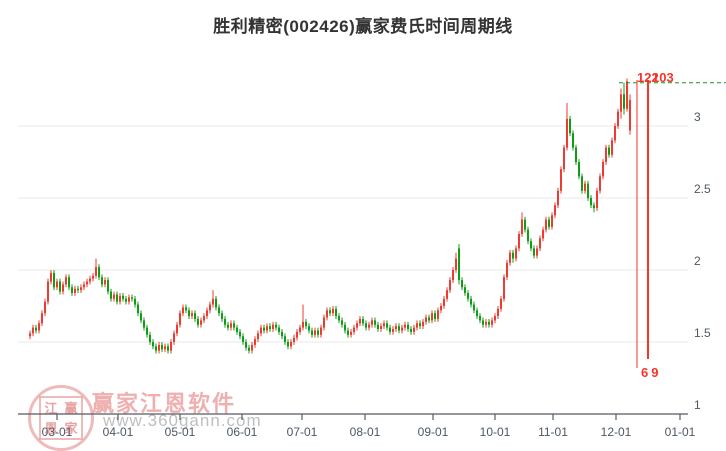 This screenshot has height=451, width=726. Describe the element at coordinates (697, 261) in the screenshot. I see `svg-text: 2` at that location.